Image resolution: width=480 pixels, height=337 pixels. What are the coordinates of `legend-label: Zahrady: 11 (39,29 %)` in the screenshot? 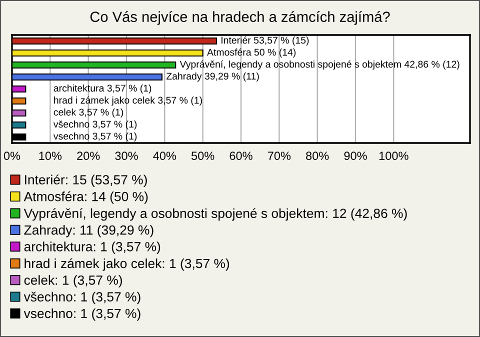 It's located at (89, 231).